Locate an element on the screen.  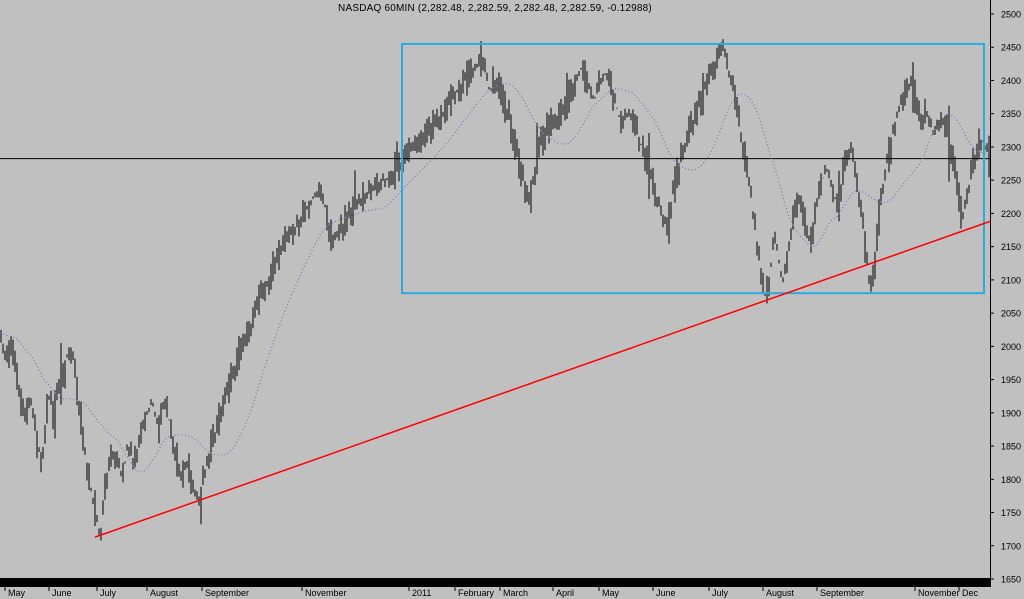
y-axis-label: 2100 is located at coordinates (1011, 280).